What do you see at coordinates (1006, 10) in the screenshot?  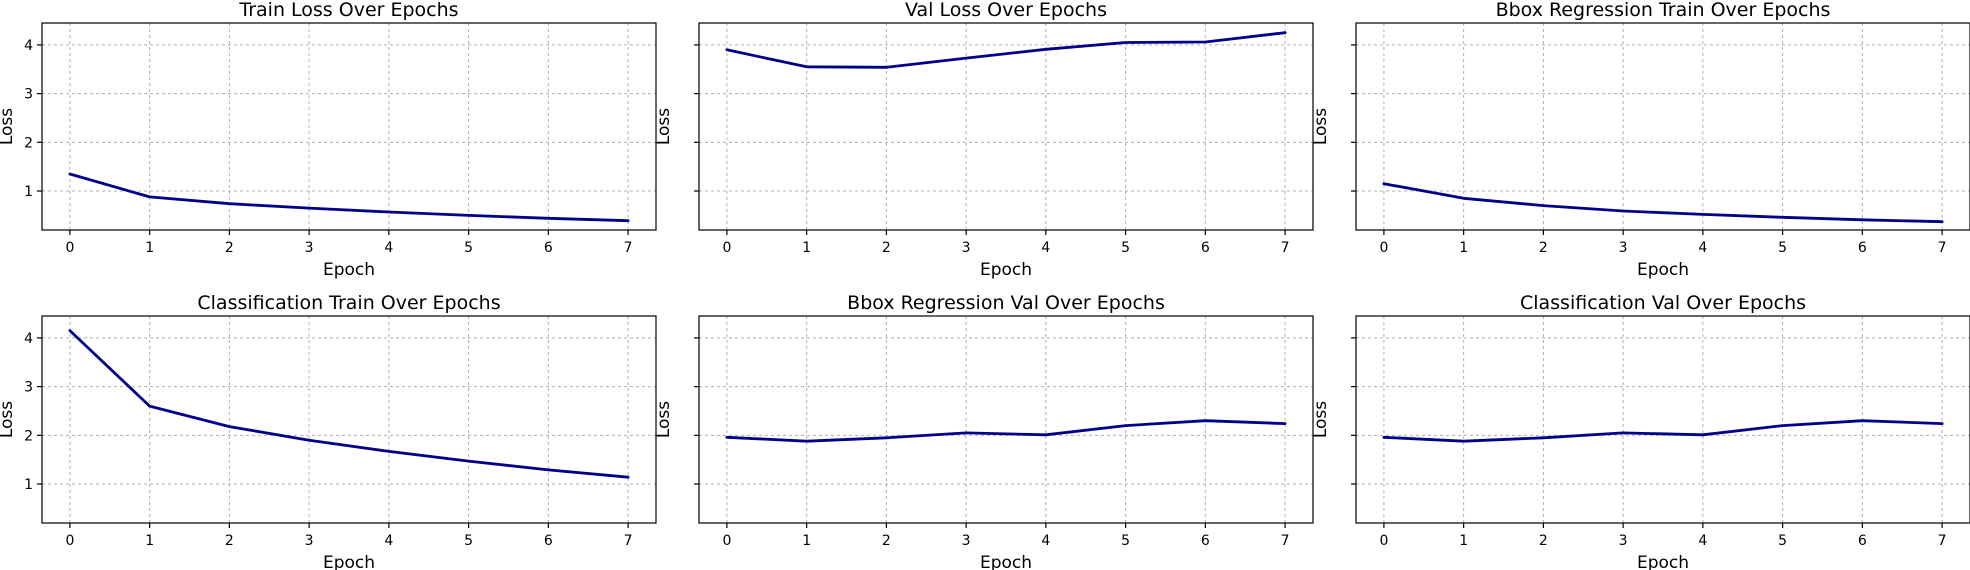 I see `chart-title: Val Loss Over Epochs` at bounding box center [1006, 10].